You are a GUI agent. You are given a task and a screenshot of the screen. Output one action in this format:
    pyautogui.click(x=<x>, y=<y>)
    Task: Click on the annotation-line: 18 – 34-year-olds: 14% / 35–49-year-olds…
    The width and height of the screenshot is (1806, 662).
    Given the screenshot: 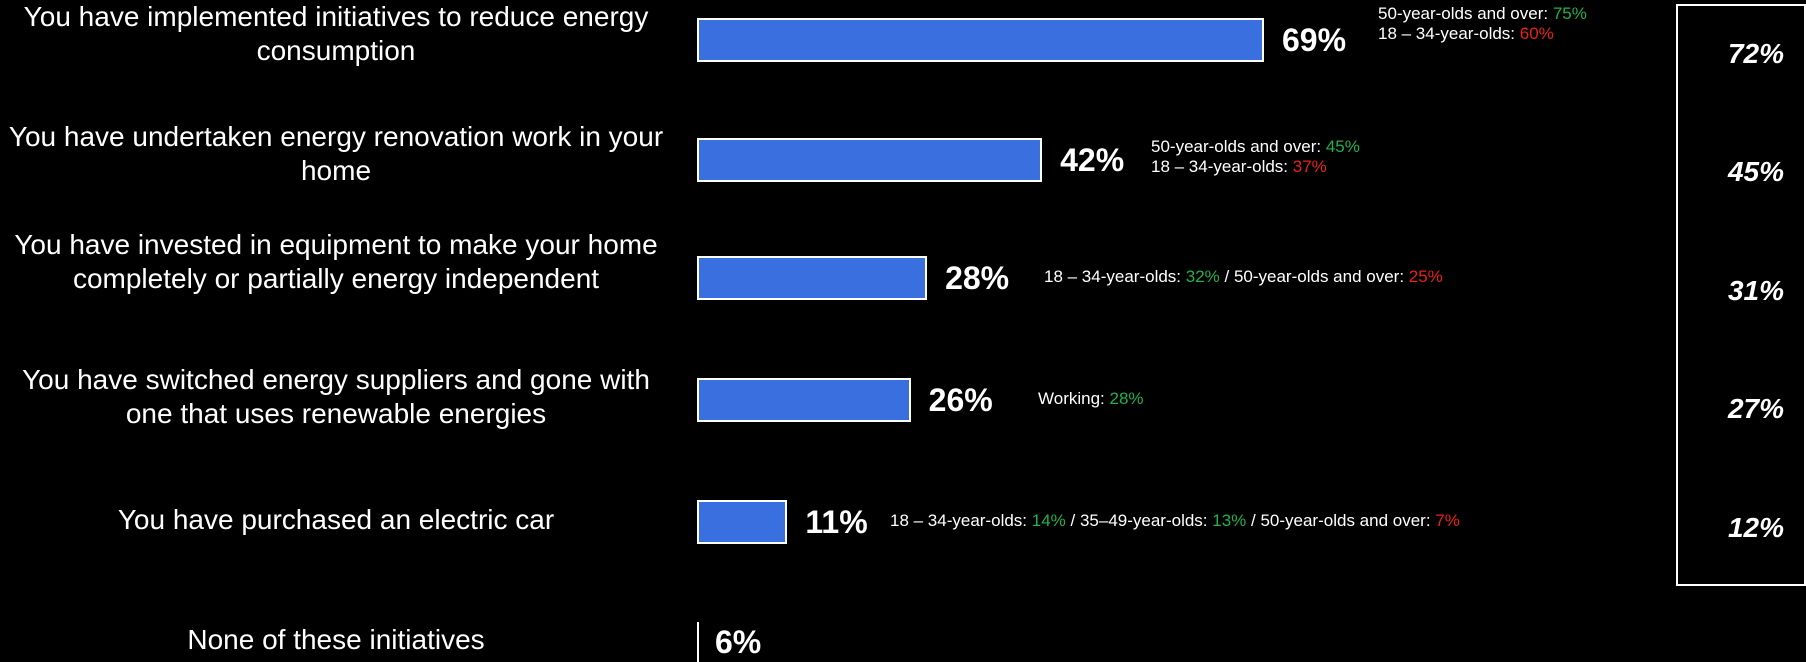 What is the action you would take?
    pyautogui.click(x=1175, y=521)
    